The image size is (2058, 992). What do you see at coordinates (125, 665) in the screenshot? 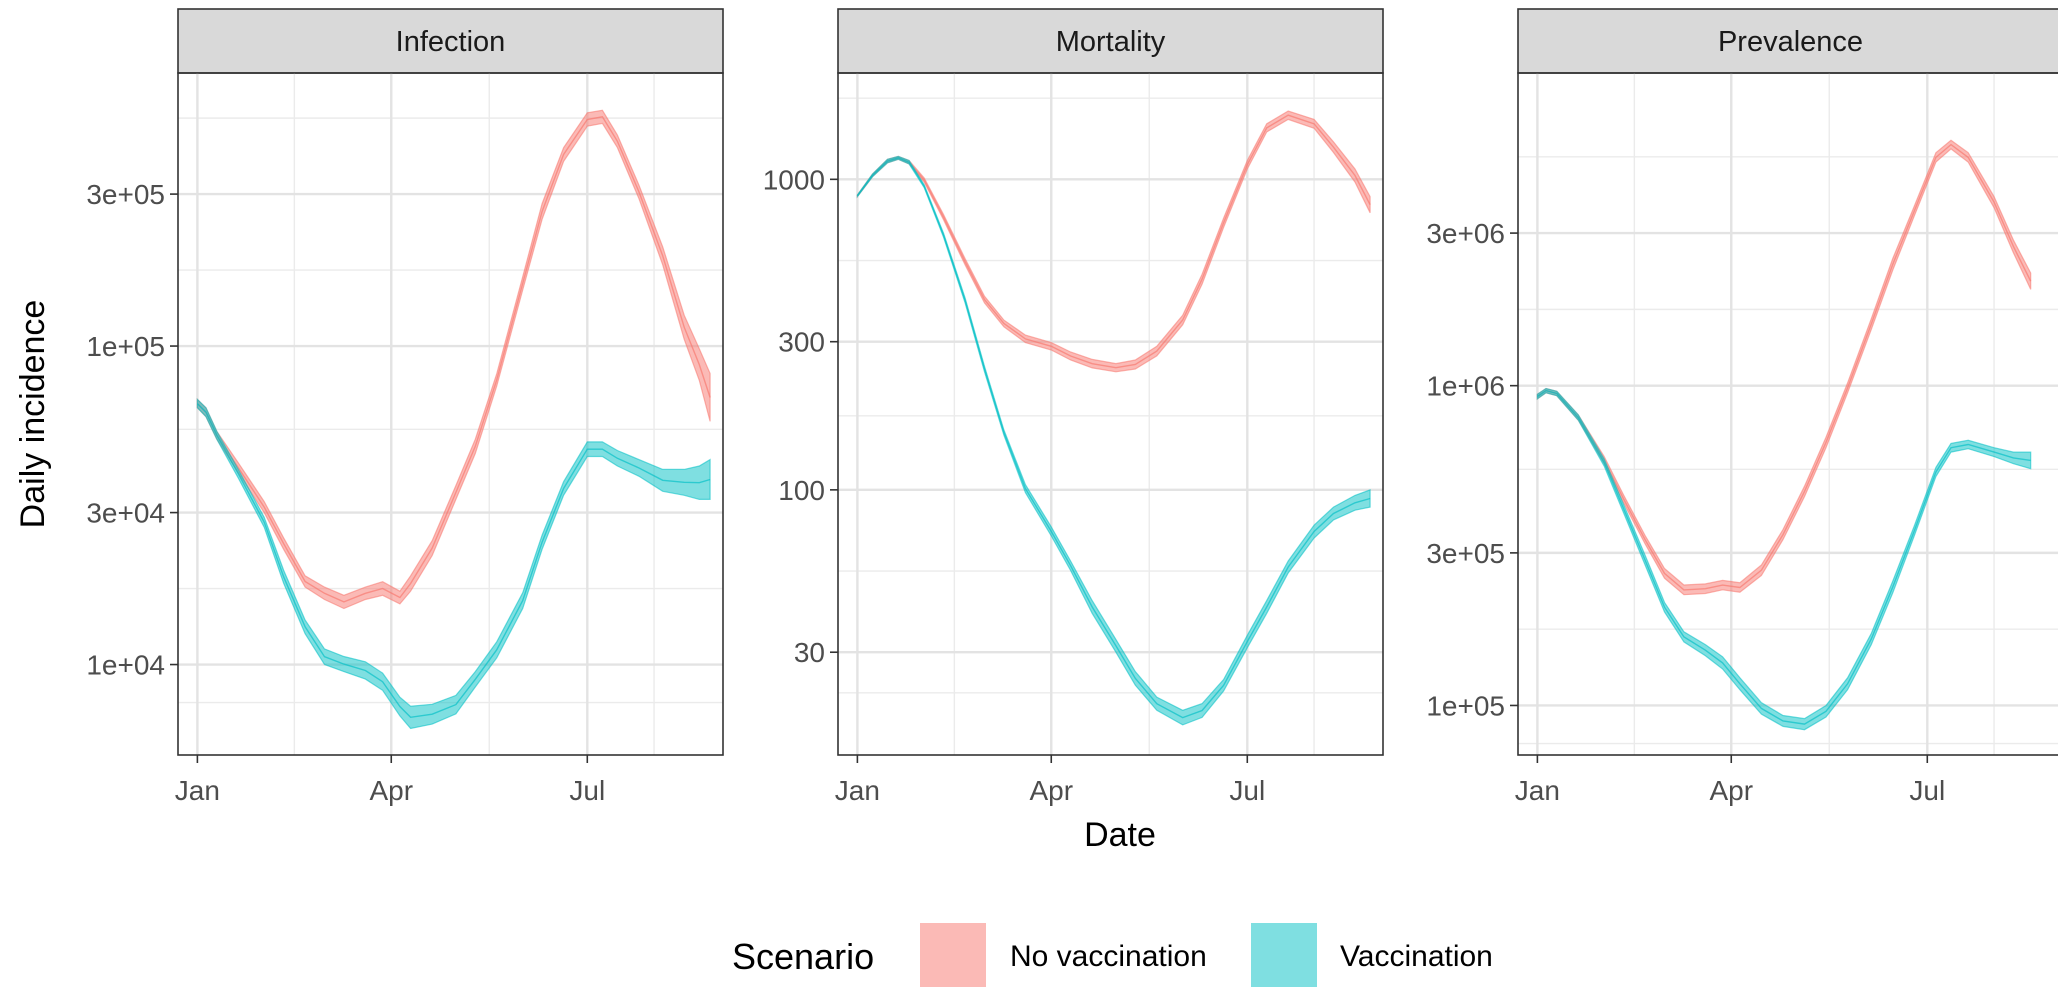
I see `y-tick-label: 1e+04` at bounding box center [125, 665].